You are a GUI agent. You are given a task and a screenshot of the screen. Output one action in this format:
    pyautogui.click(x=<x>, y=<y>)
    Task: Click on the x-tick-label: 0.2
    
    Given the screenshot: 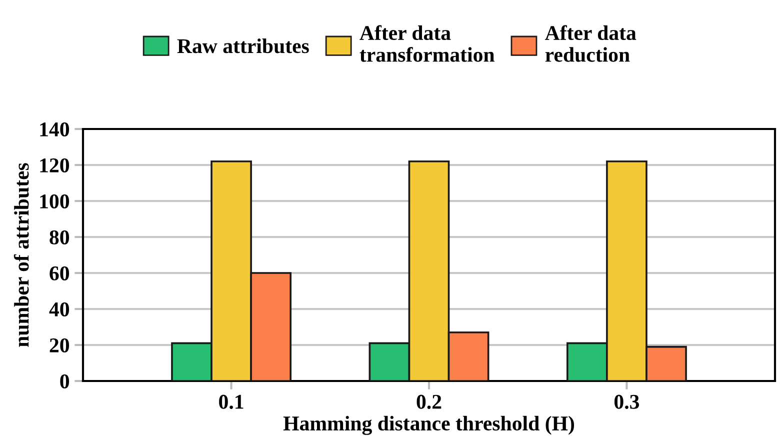 What is the action you would take?
    pyautogui.click(x=429, y=401)
    